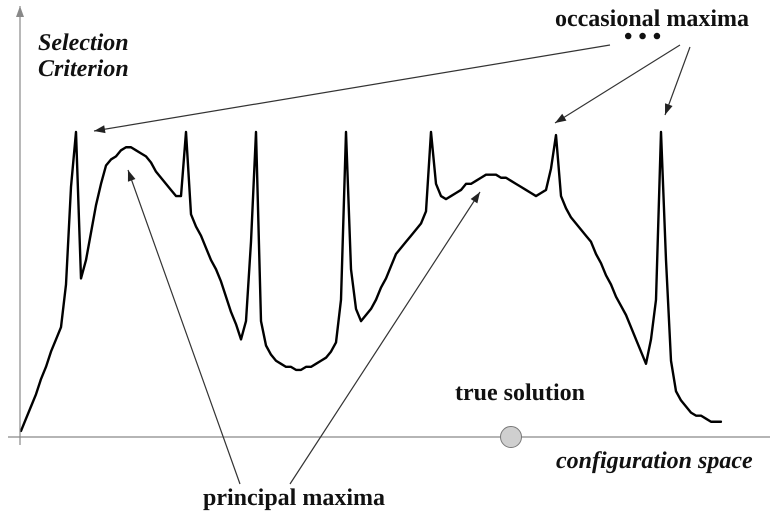  I want to click on annotation: true solution, so click(520, 393).